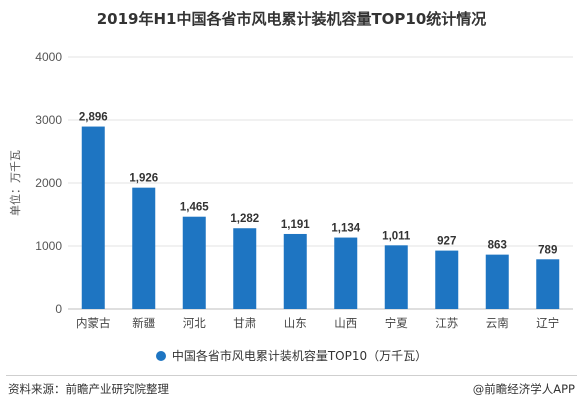 This screenshot has height=412, width=583. I want to click on bar-value-label: 1,282, so click(244, 219).